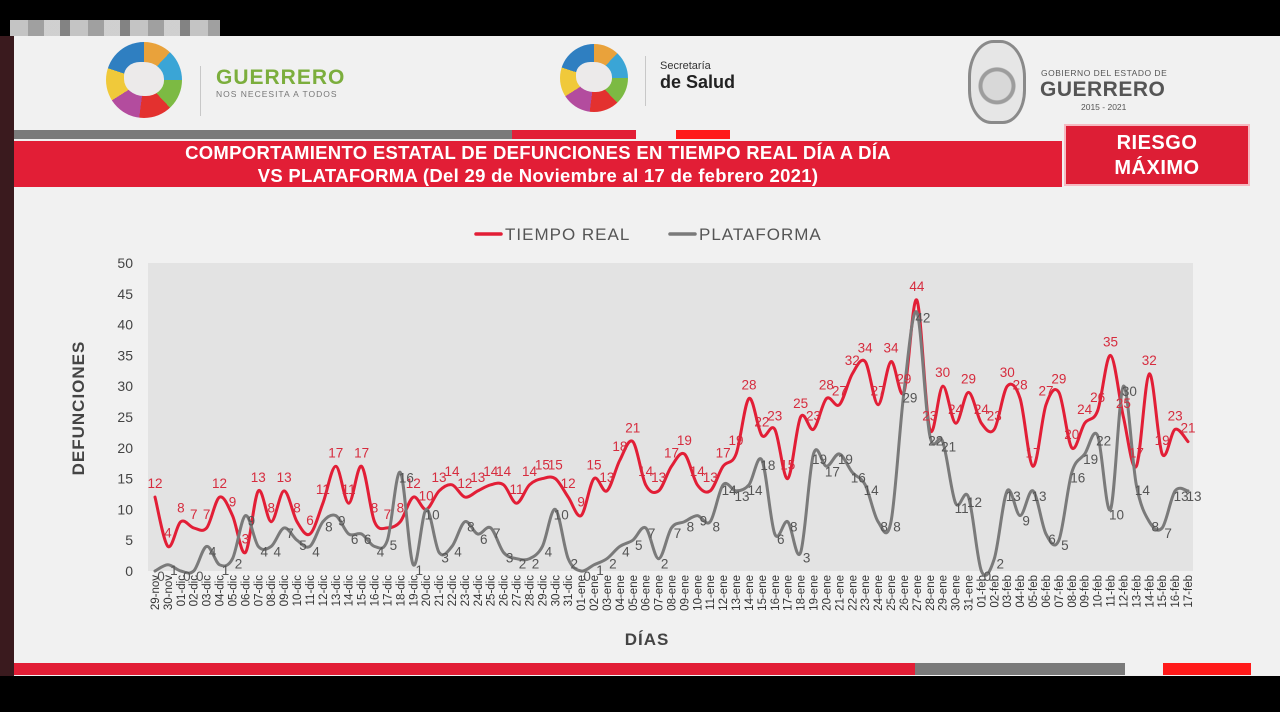  What do you see at coordinates (640, 694) in the screenshot?
I see `screen-bottom-border` at bounding box center [640, 694].